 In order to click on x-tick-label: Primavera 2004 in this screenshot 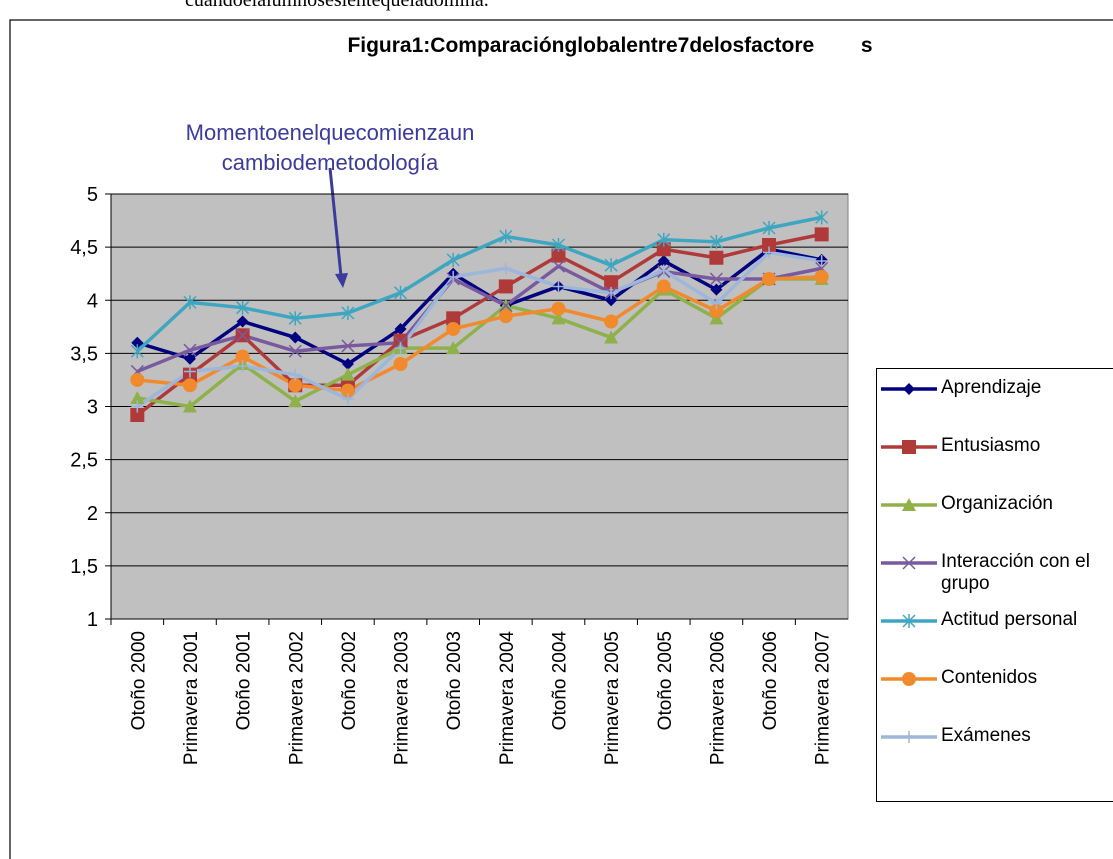, I will do `click(507, 698)`.